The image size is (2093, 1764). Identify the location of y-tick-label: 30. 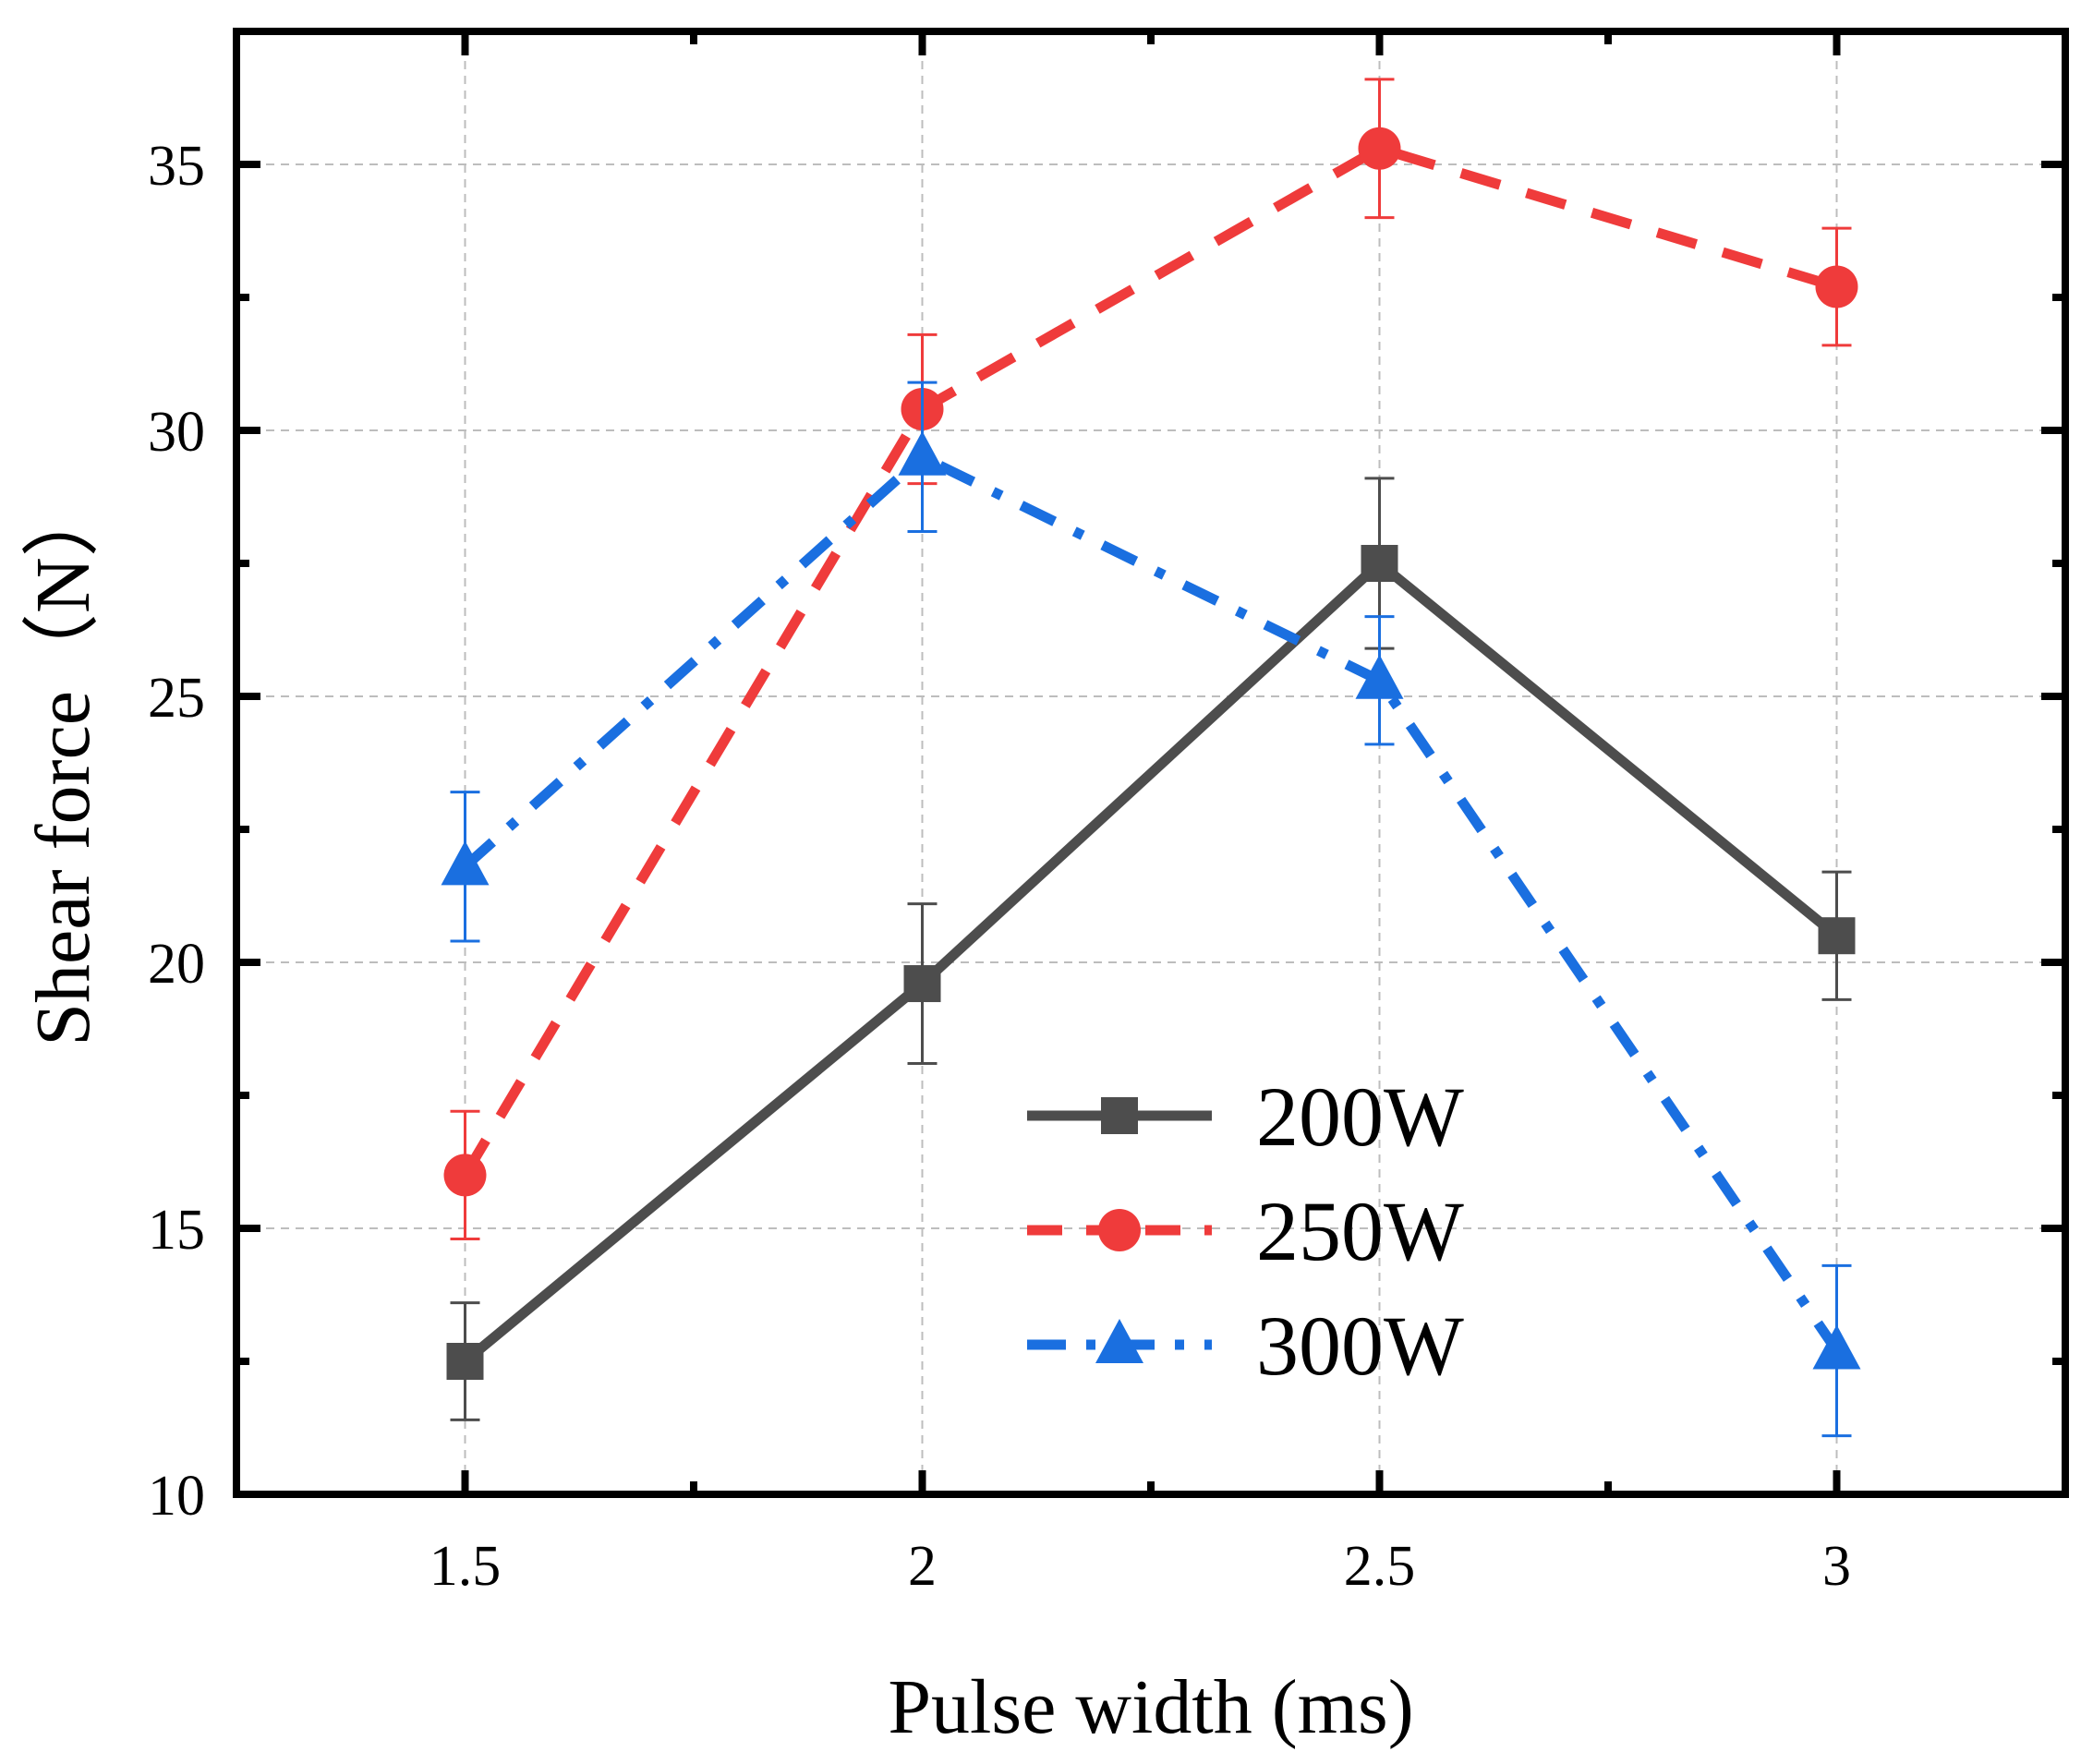
(176, 433).